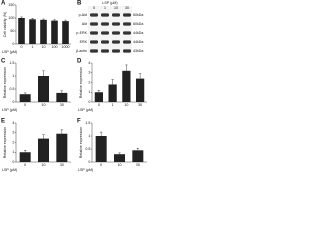 The width and height of the screenshot is (320, 240). What do you see at coordinates (83, 15) in the screenshot?
I see `row-label: p-Akt` at bounding box center [83, 15].